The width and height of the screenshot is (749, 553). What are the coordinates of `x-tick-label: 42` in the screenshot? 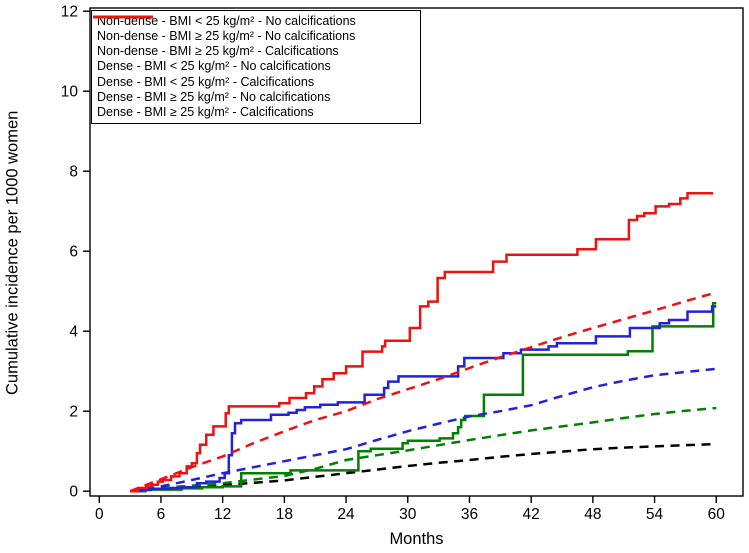 It's located at (531, 514).